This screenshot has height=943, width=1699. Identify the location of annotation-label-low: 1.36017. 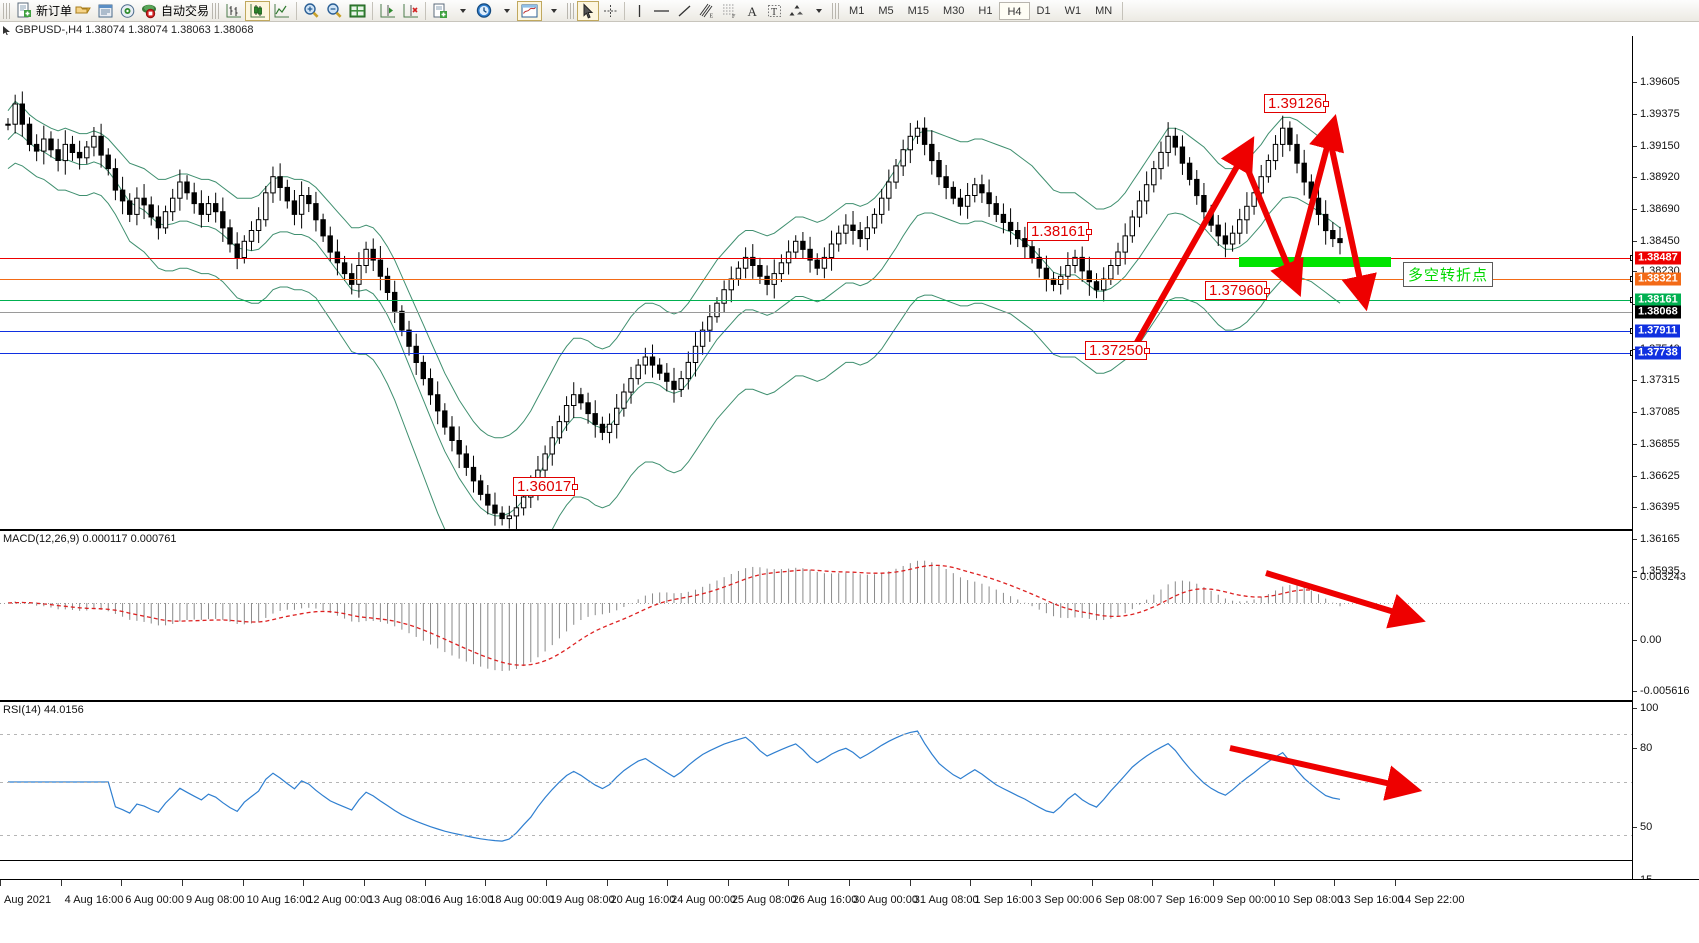
(546, 486).